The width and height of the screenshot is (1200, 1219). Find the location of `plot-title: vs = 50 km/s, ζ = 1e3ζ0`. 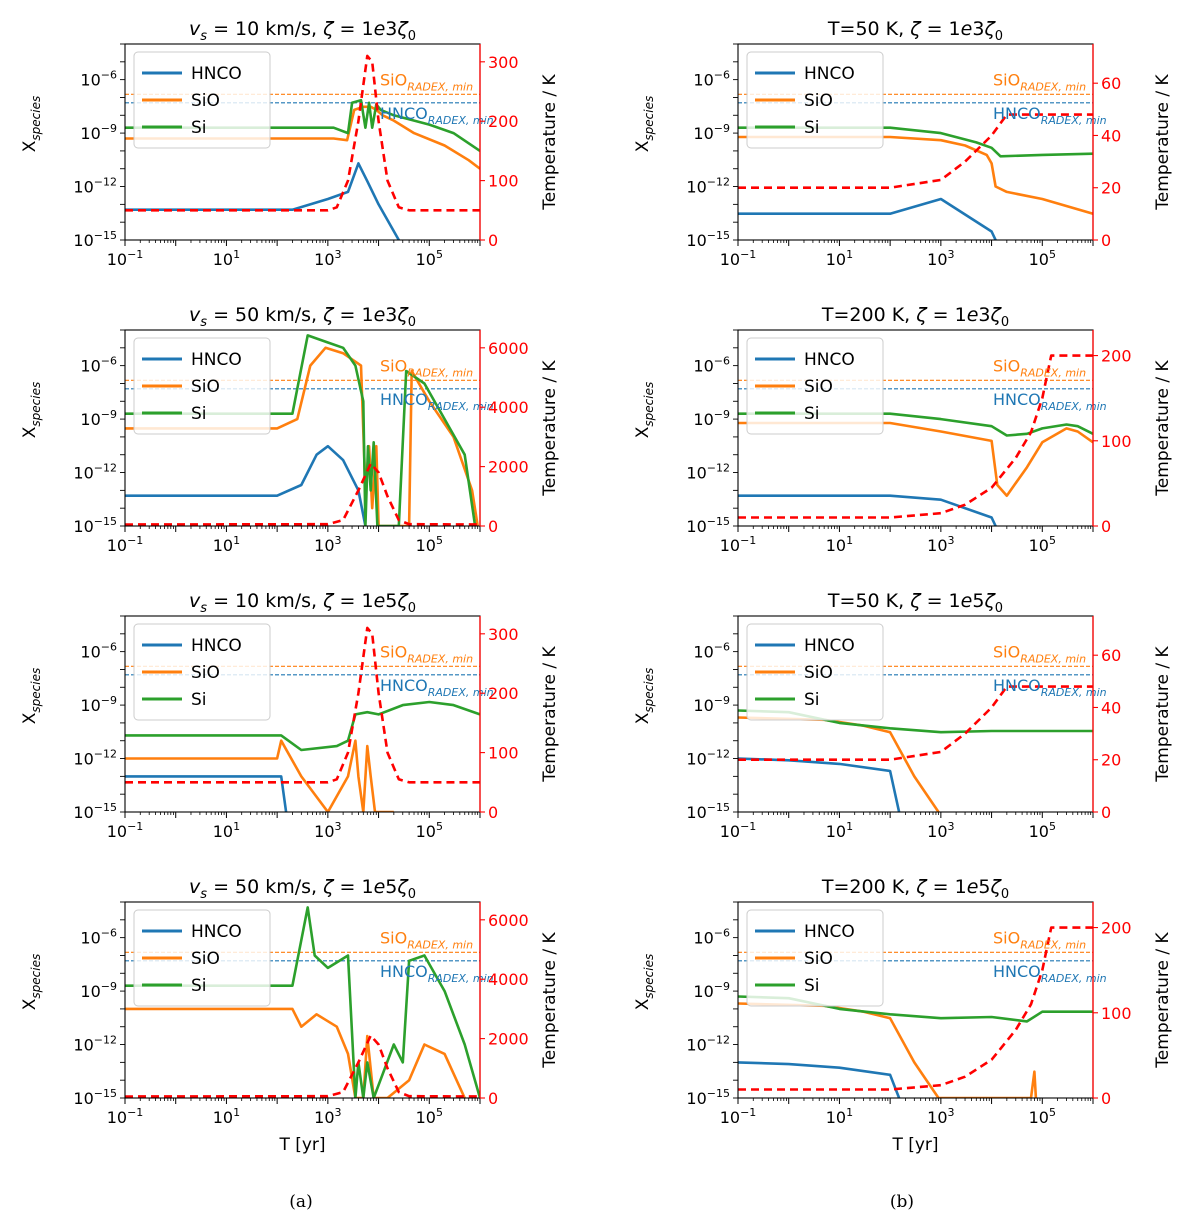

plot-title: vs = 50 km/s, ζ = 1e3ζ0 is located at coordinates (302, 317).